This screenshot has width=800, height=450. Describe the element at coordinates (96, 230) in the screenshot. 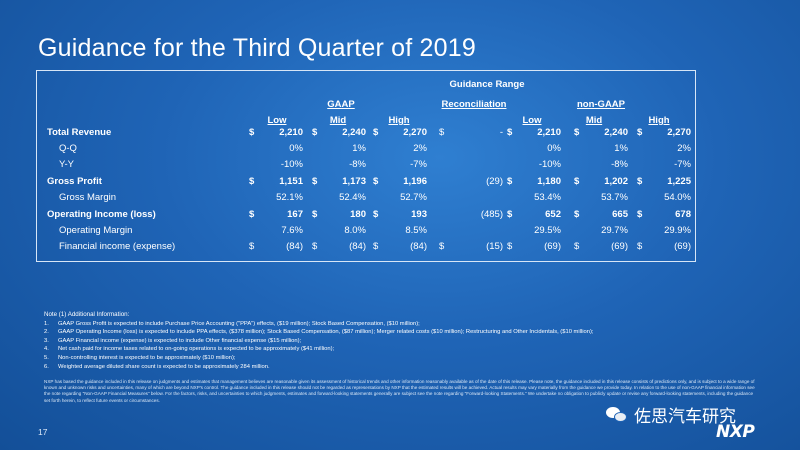

I see `row-label: Operating Margin` at that location.